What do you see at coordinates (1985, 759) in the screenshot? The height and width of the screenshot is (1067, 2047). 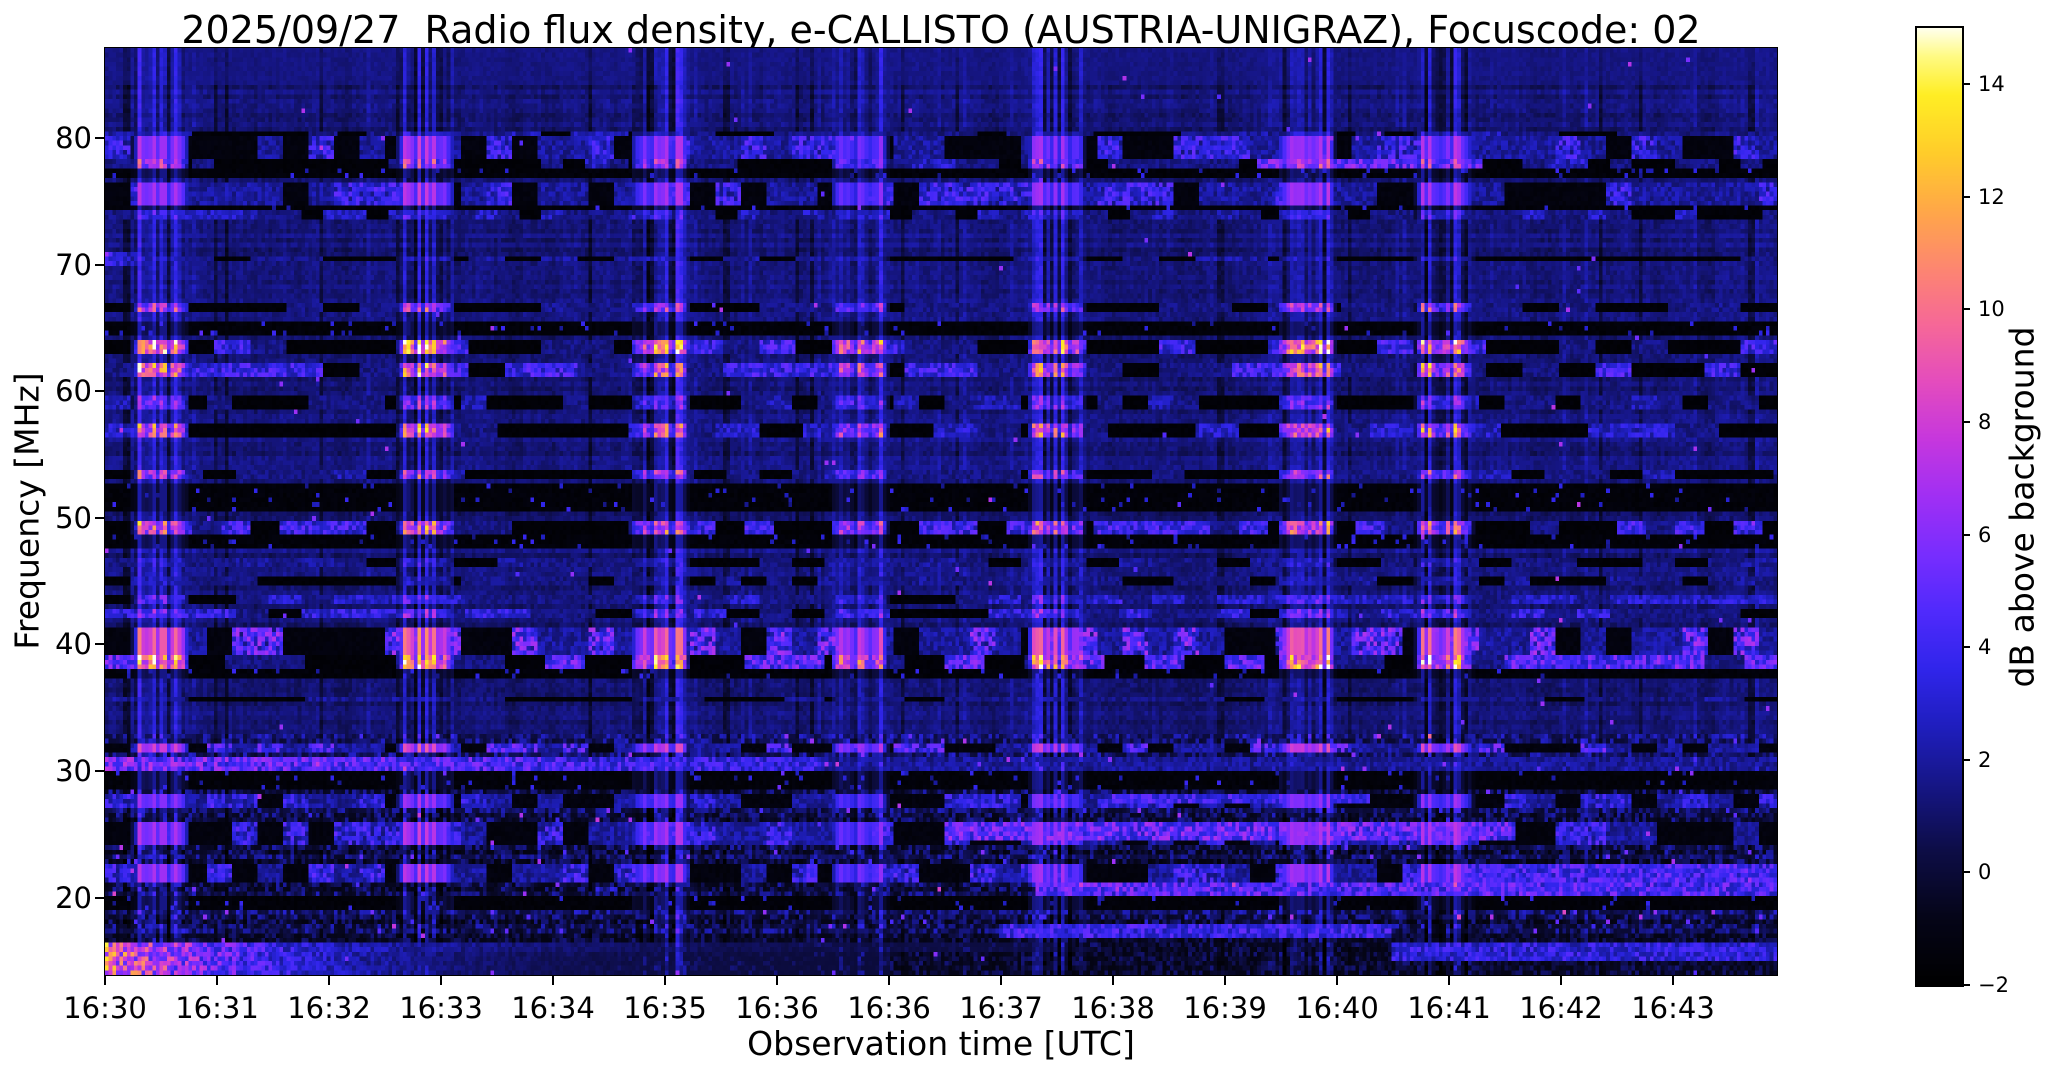 I see `colorbar-tick-label: 2` at bounding box center [1985, 759].